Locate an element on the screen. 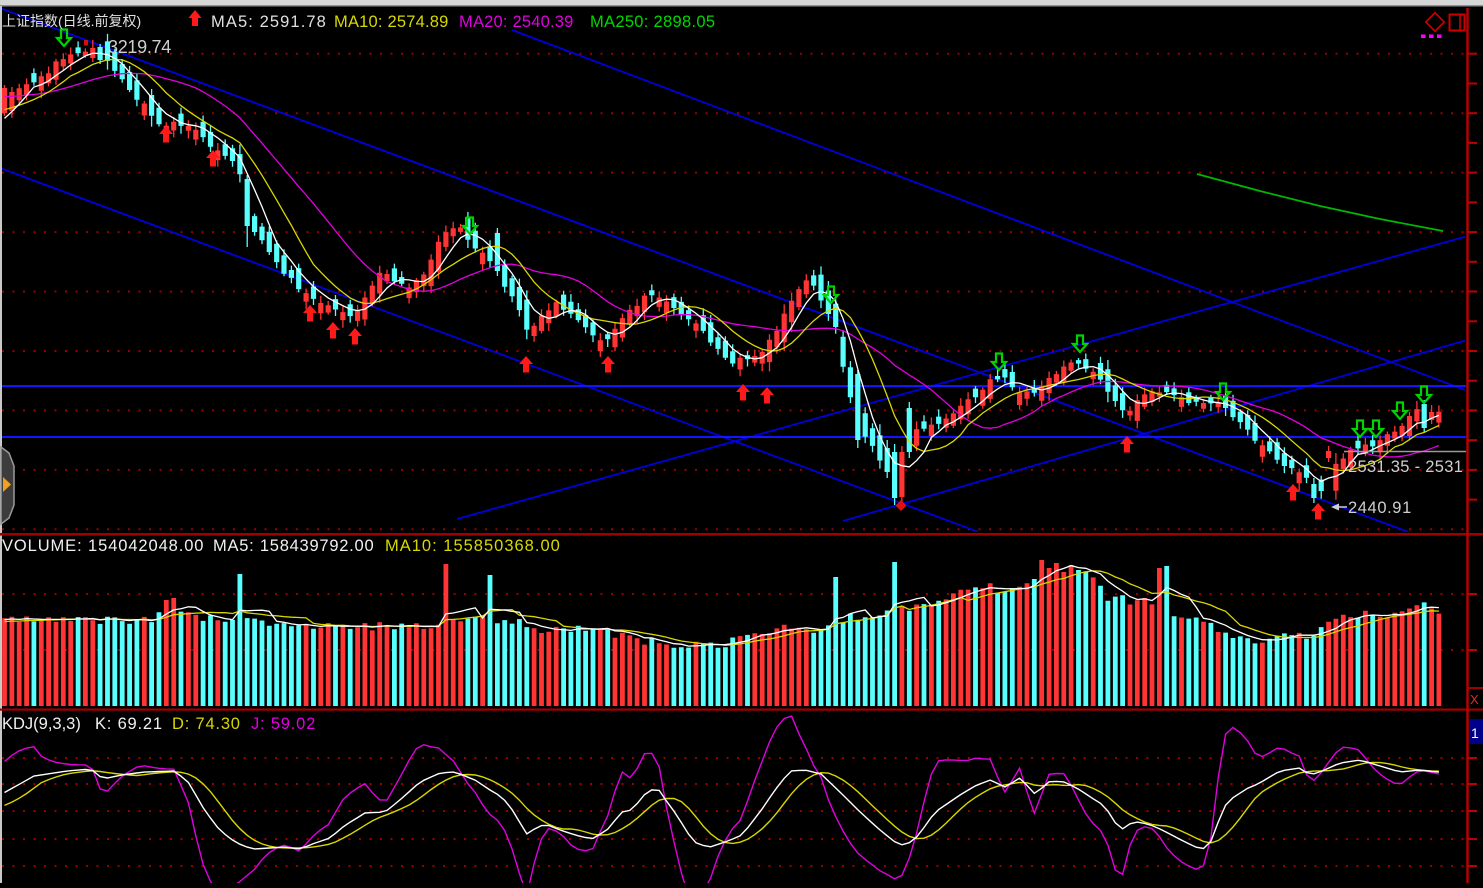 This screenshot has height=888, width=1483. svg-text: MA5: 158439792.00 is located at coordinates (293, 546).